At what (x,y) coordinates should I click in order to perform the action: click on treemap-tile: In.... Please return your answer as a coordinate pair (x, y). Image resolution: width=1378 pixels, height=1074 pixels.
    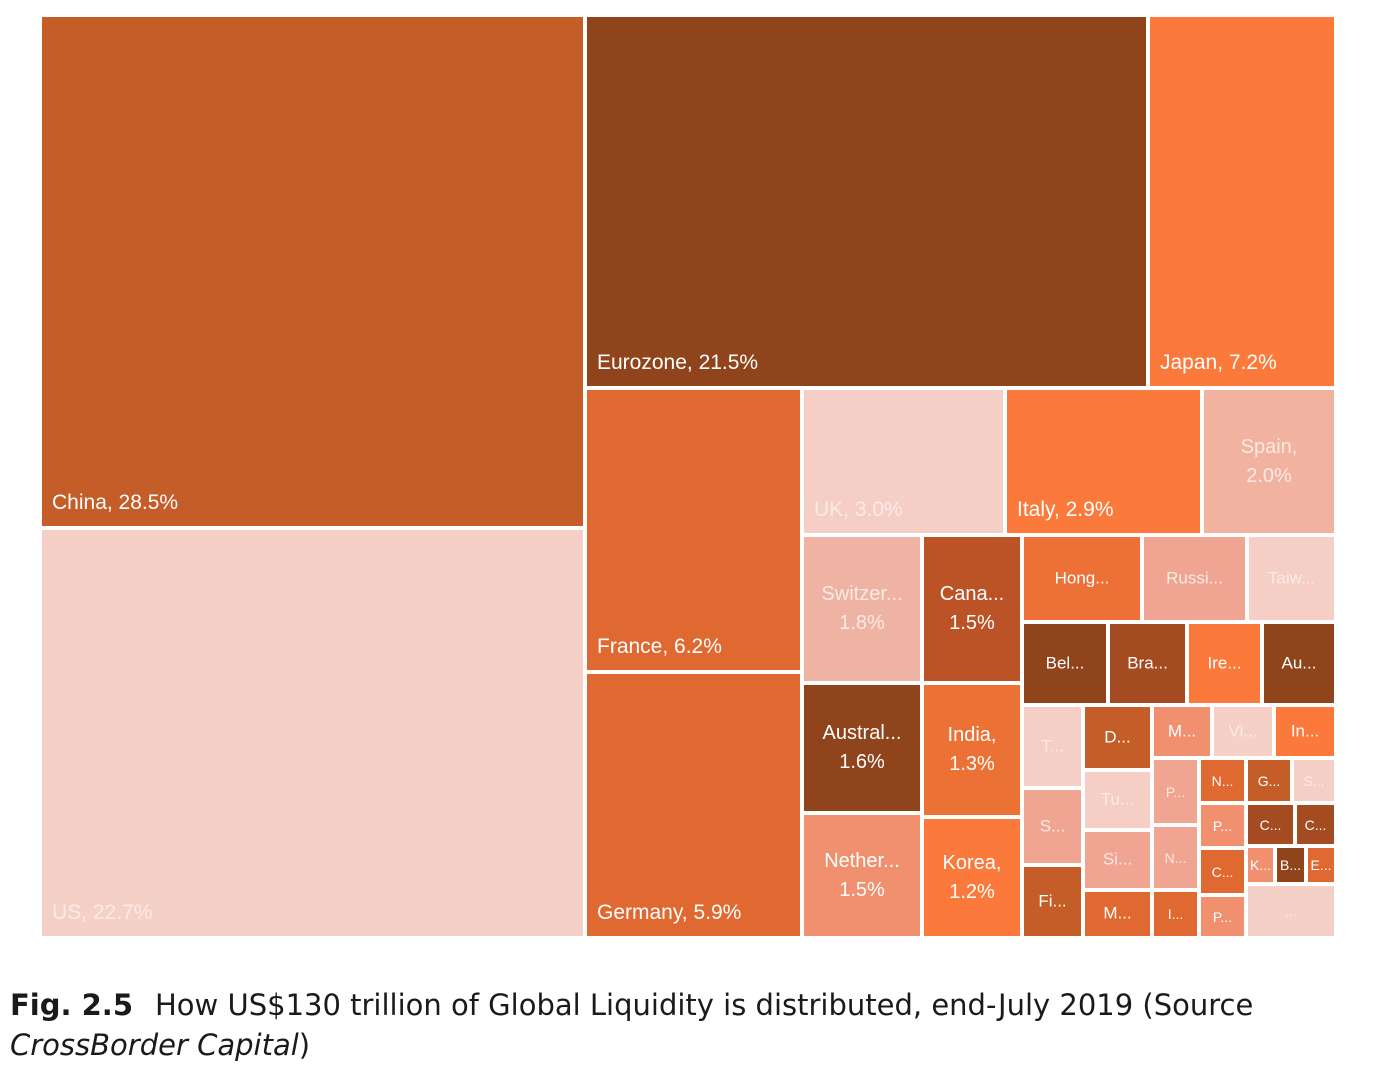
    Looking at the image, I should click on (1305, 731).